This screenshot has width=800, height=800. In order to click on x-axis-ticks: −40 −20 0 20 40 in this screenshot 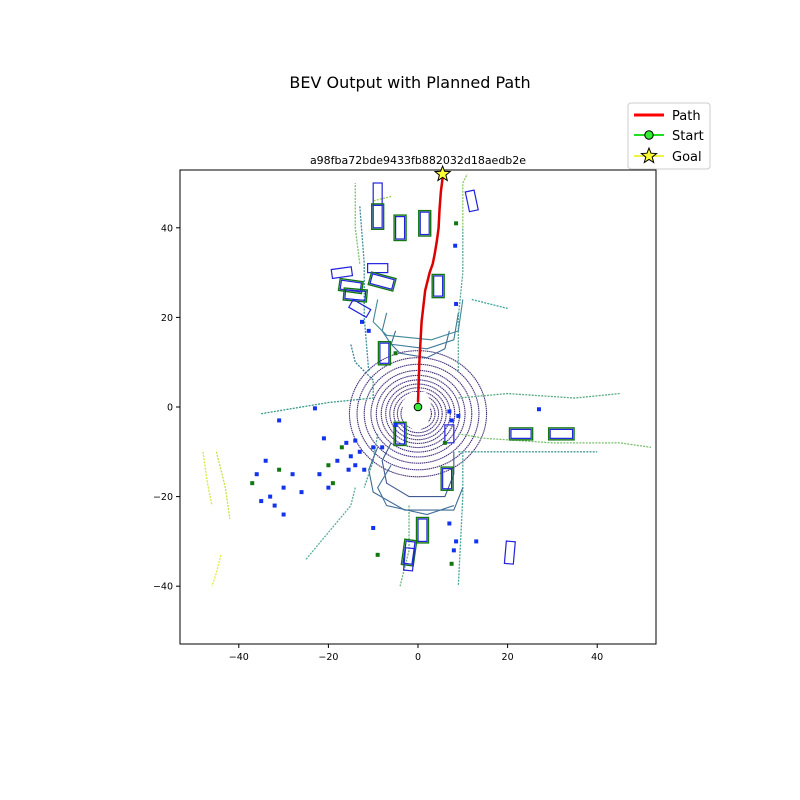, I will do `click(416, 653)`.